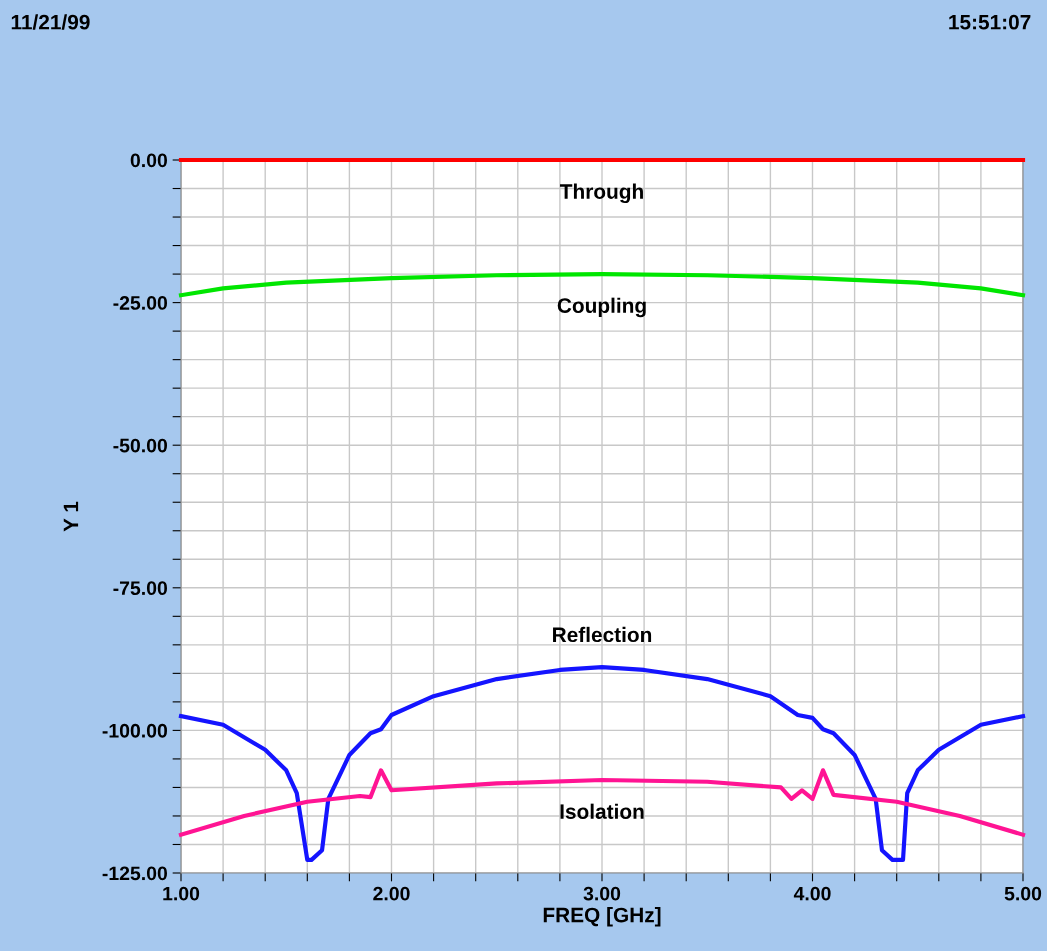 The height and width of the screenshot is (951, 1047). I want to click on text: 15:51:07, so click(990, 22).